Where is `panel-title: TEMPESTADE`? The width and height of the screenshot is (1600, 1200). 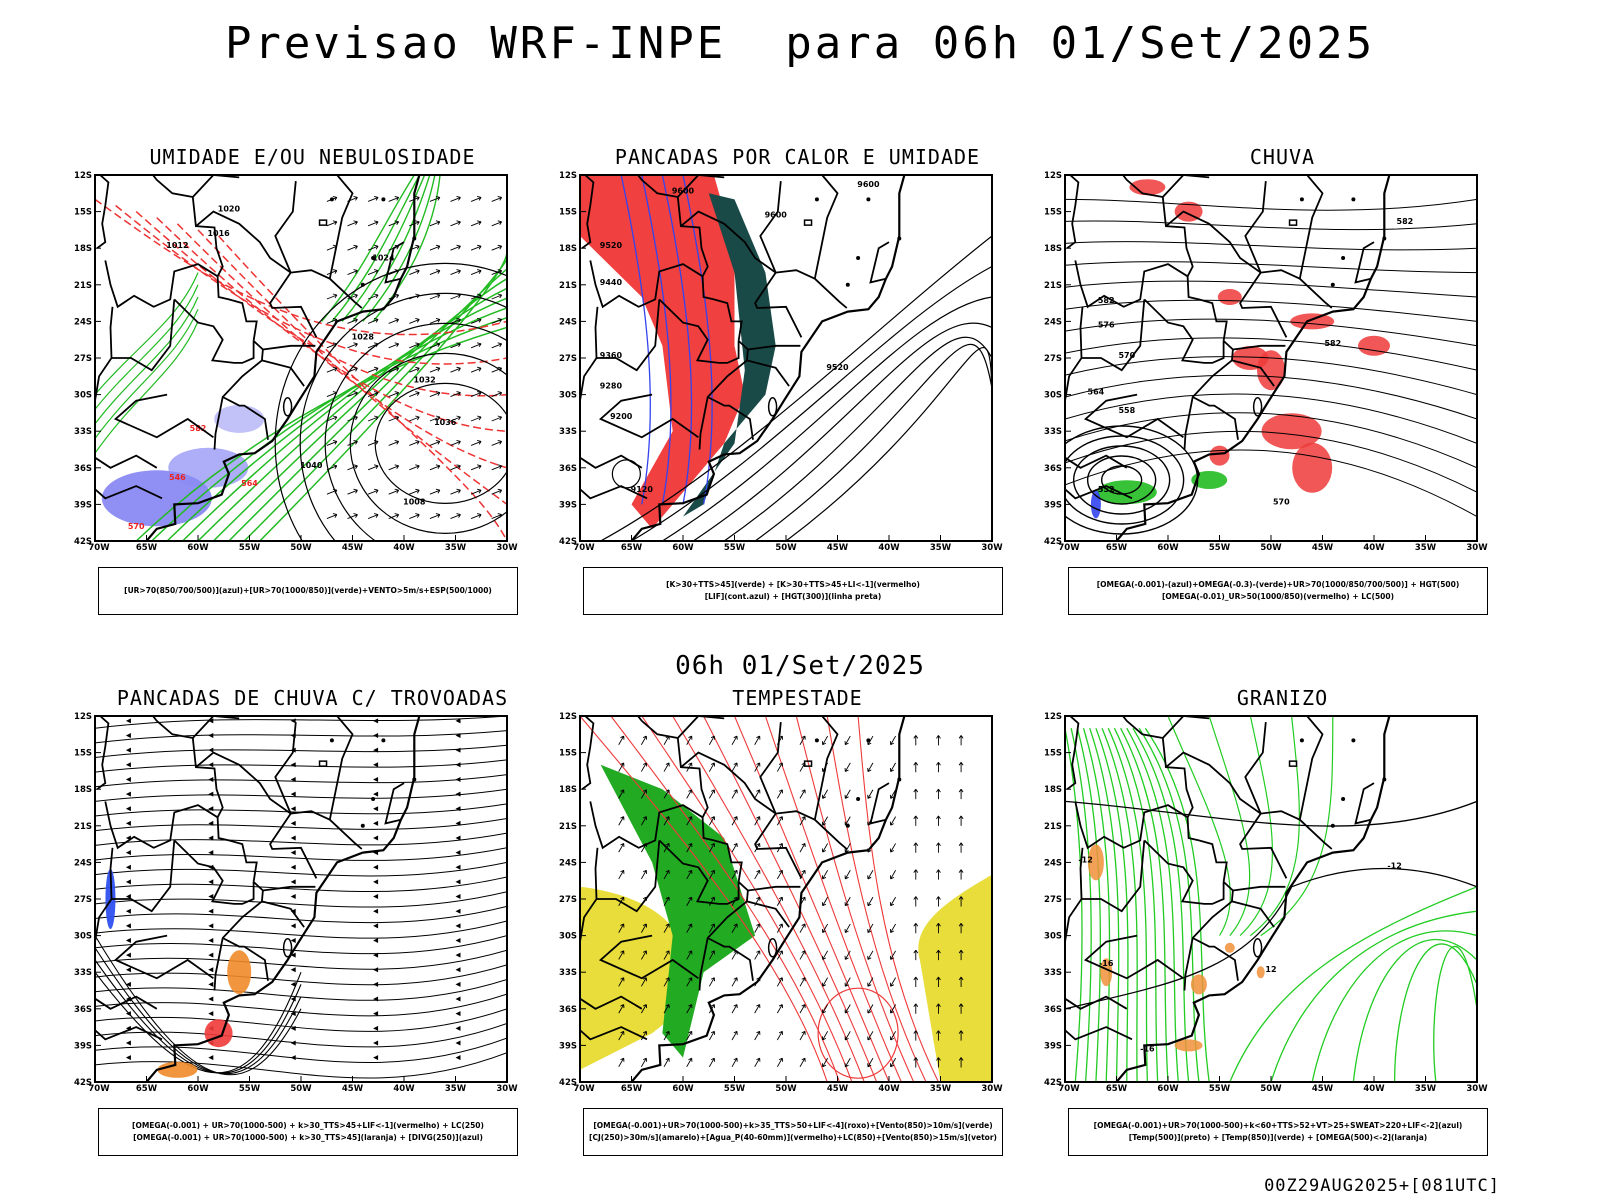
panel-title: TEMPESTADE is located at coordinates (797, 698).